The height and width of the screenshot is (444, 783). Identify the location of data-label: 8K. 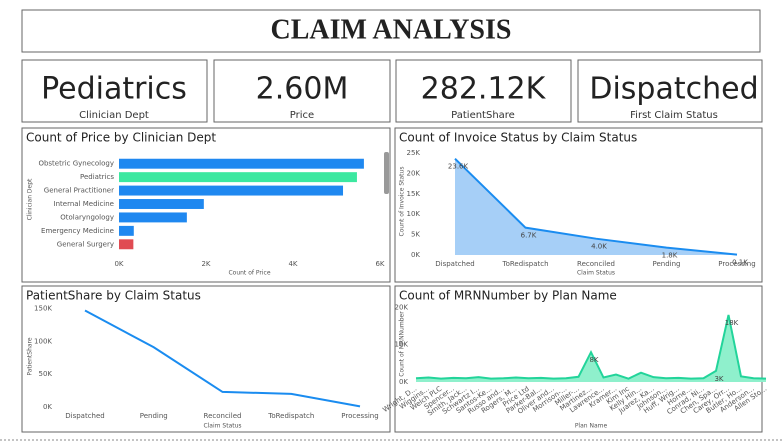
(593, 360).